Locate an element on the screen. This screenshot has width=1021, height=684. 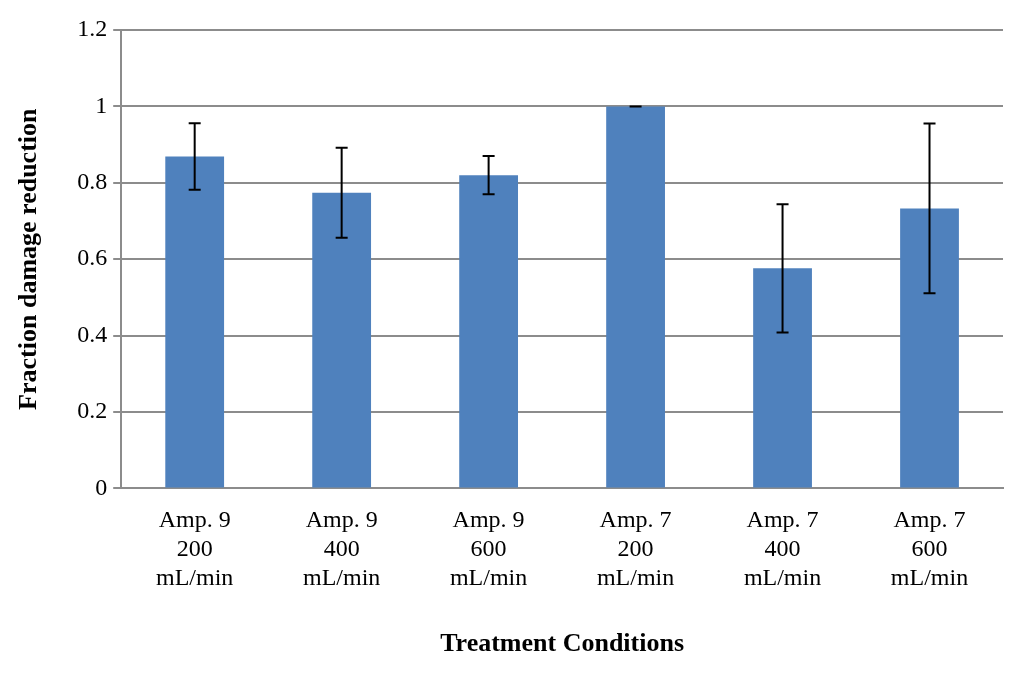
x-tick-label: Amp. 7 400 mL/min is located at coordinates (782, 548).